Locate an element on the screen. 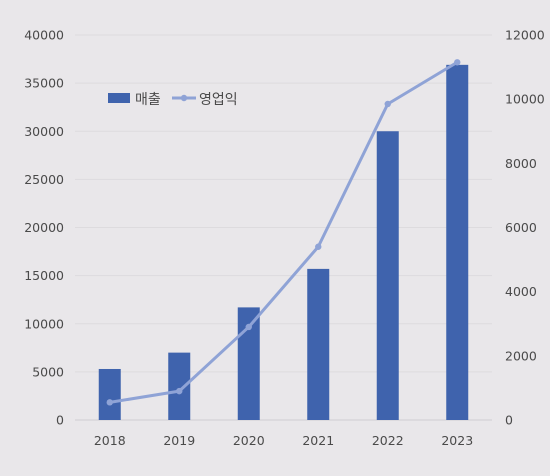  right-y-tick-label: 6000 is located at coordinates (521, 227).